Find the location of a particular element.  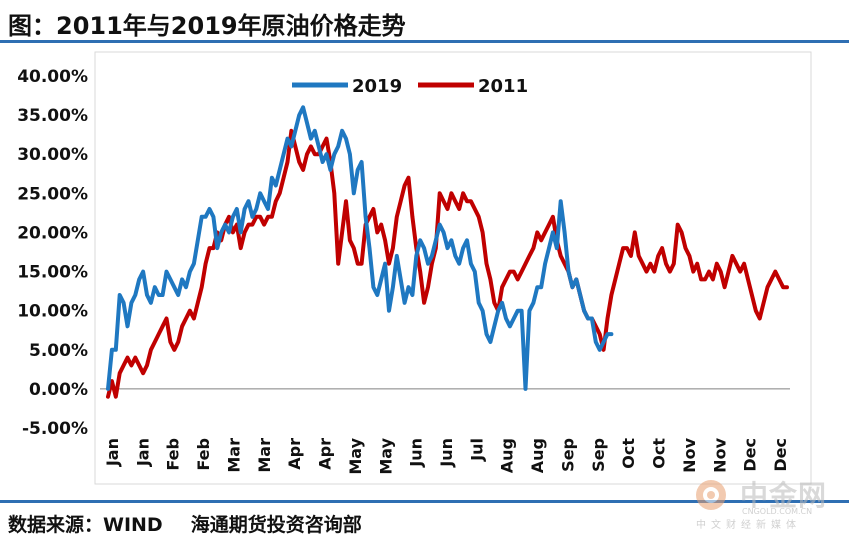

watermark-url: CNGOLD.COM.CN is located at coordinates (777, 511).